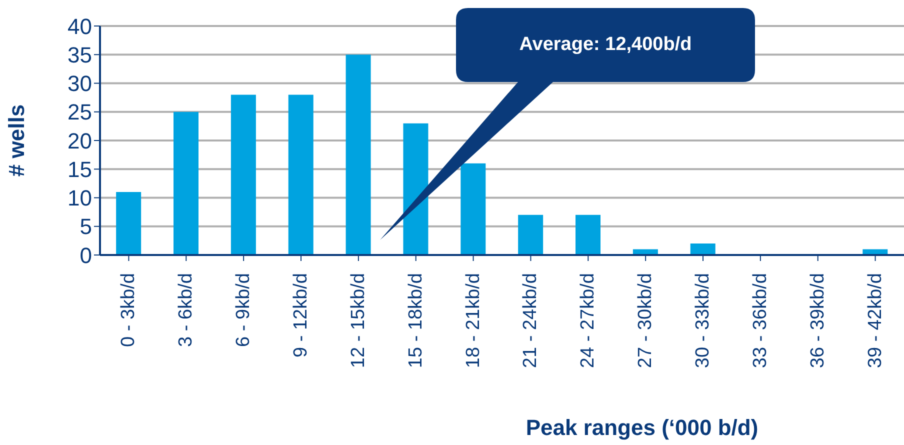 This screenshot has height=445, width=904. Describe the element at coordinates (86, 227) in the screenshot. I see `y-tick-label: 5` at that location.